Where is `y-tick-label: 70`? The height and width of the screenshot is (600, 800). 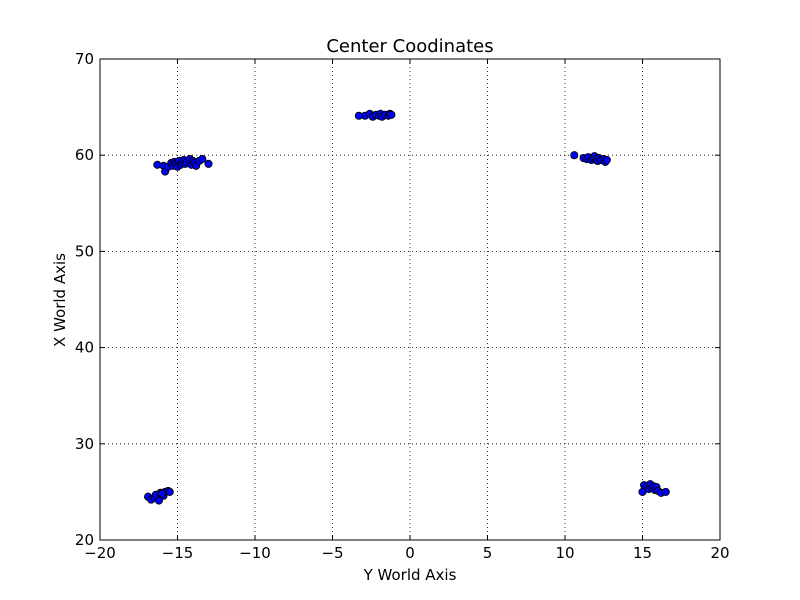 y-tick-label: 70 is located at coordinates (84, 59).